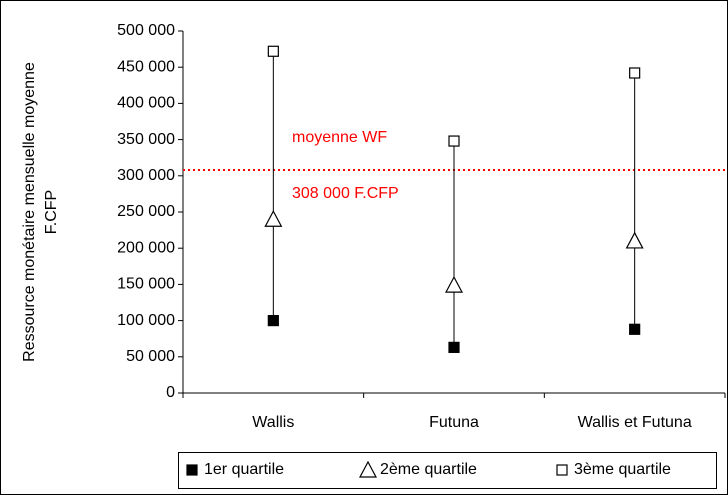  What do you see at coordinates (146, 284) in the screenshot?
I see `y-tick-label: 150 000` at bounding box center [146, 284].